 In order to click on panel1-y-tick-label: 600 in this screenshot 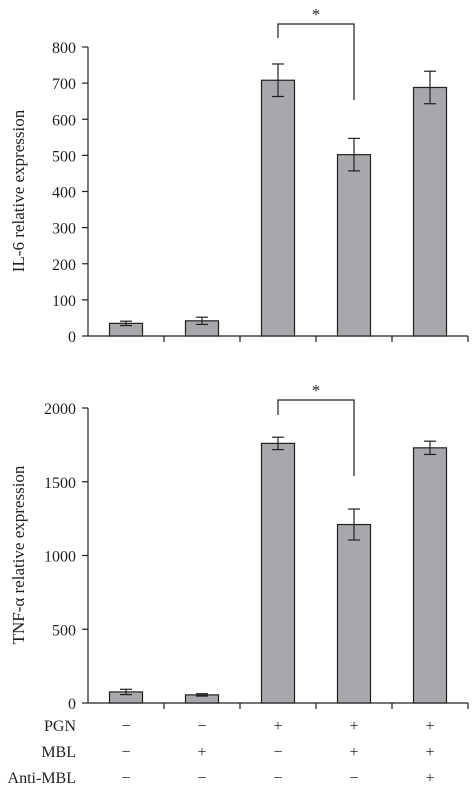, I will do `click(64, 120)`.